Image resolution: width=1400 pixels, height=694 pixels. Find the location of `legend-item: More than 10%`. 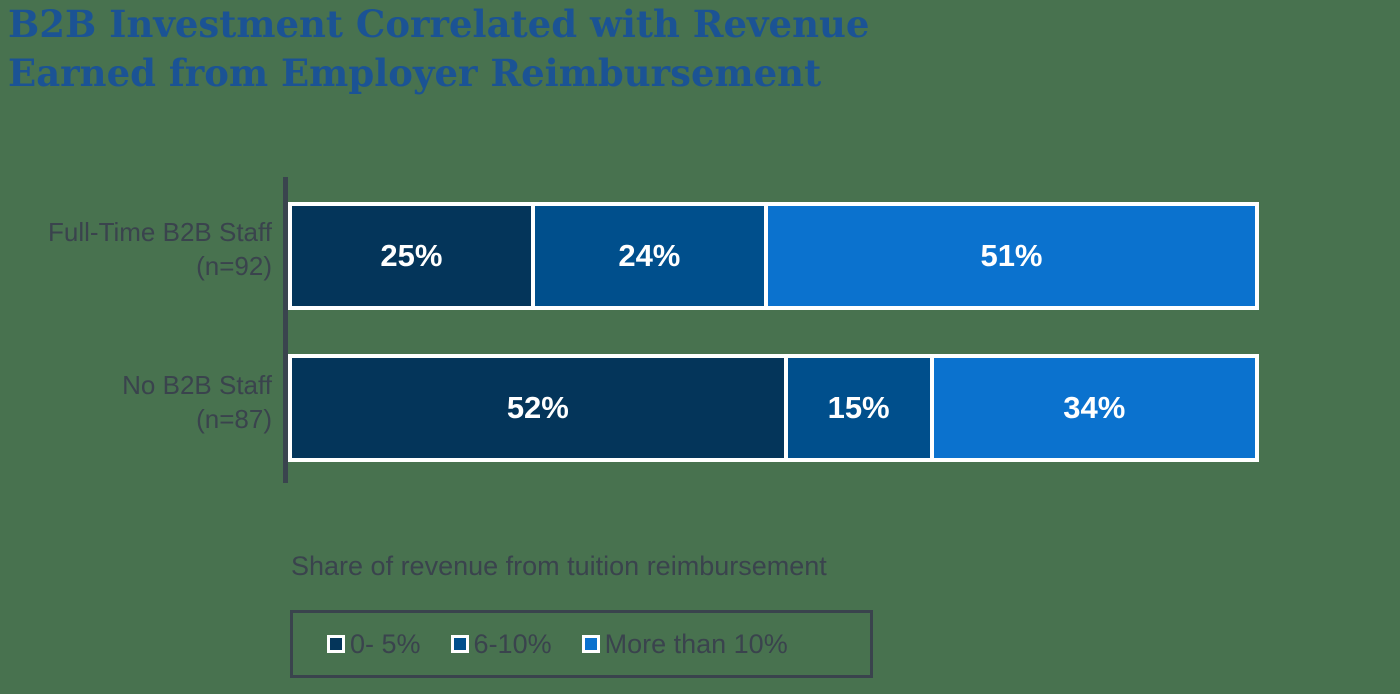

legend-item: More than 10% is located at coordinates (684, 644).